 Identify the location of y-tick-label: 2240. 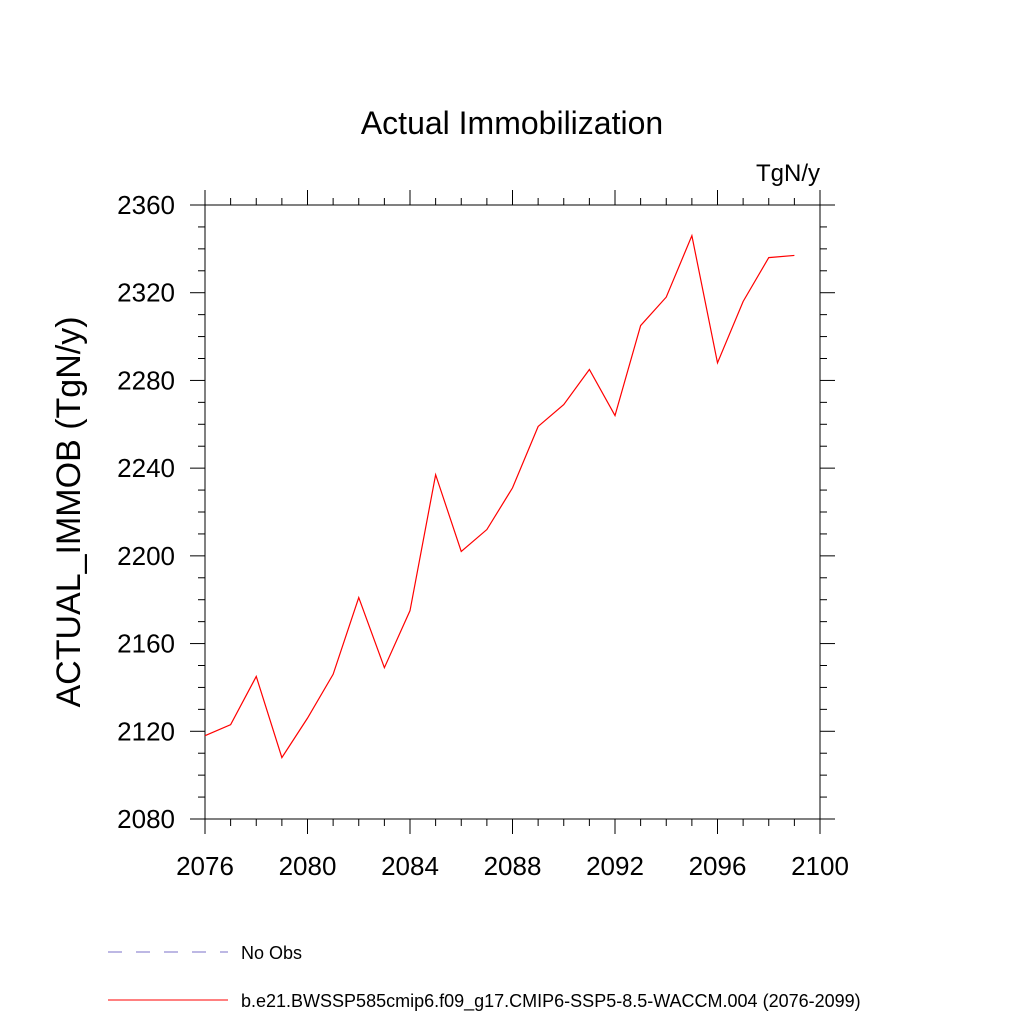
(146, 468).